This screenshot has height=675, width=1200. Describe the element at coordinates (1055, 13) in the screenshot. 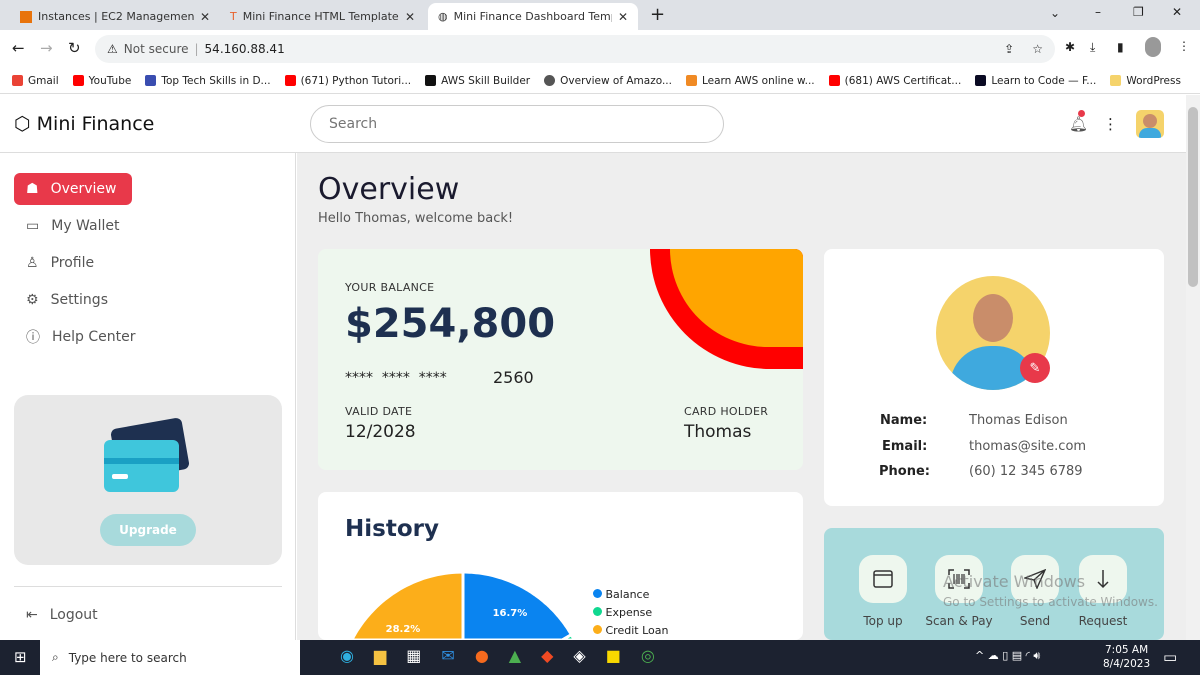

I see `tab-search-button: ⌄` at that location.